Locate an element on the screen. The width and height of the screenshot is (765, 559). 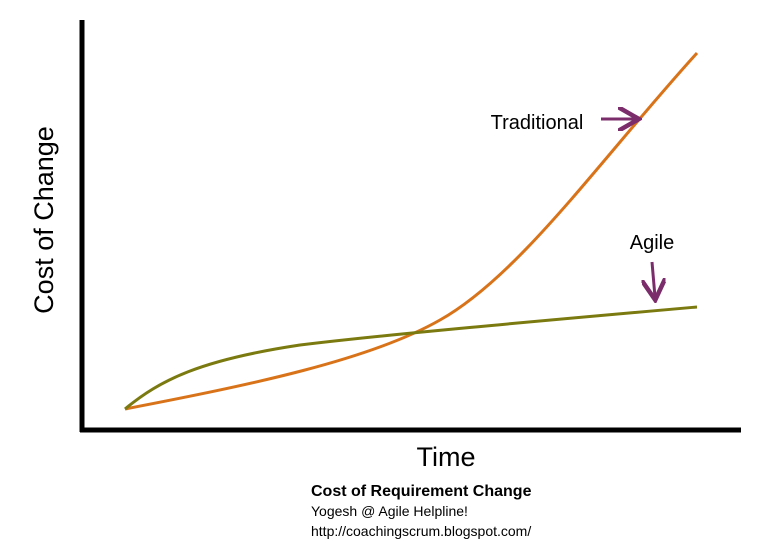
caption-author: Yogesh @ Agile Helpline! is located at coordinates (389, 511).